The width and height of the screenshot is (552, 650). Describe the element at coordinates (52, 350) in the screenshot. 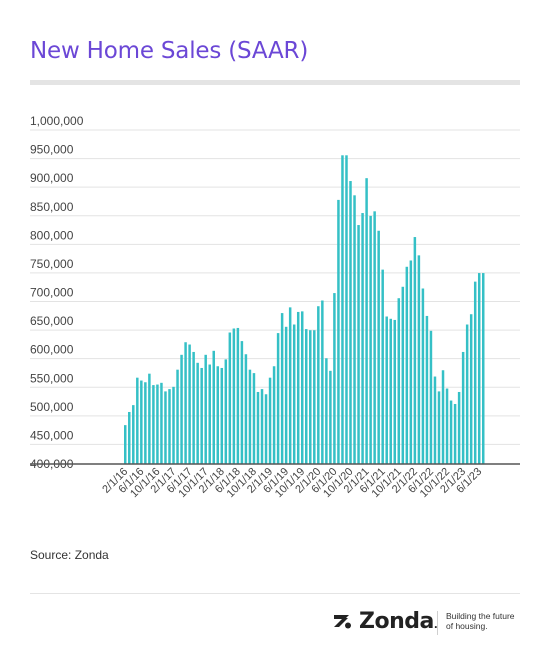

I see `y-tick-label: 600,000` at that location.